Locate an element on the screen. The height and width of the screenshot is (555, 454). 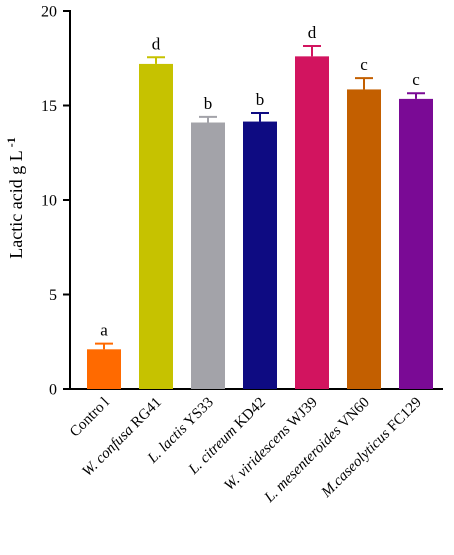
category-strain: FC129 is located at coordinates (403, 416).